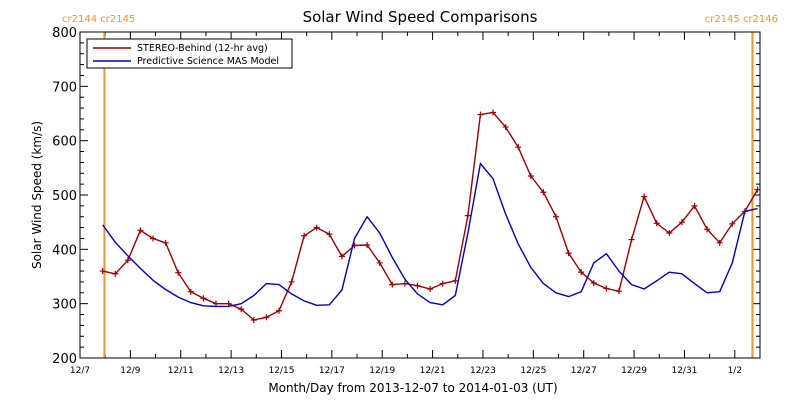  I want to click on y-tick-label-200: 200, so click(64, 359).